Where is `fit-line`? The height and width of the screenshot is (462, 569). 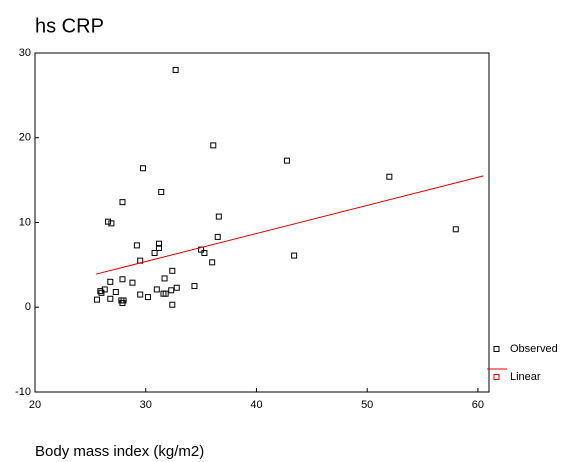
fit-line is located at coordinates (289, 225).